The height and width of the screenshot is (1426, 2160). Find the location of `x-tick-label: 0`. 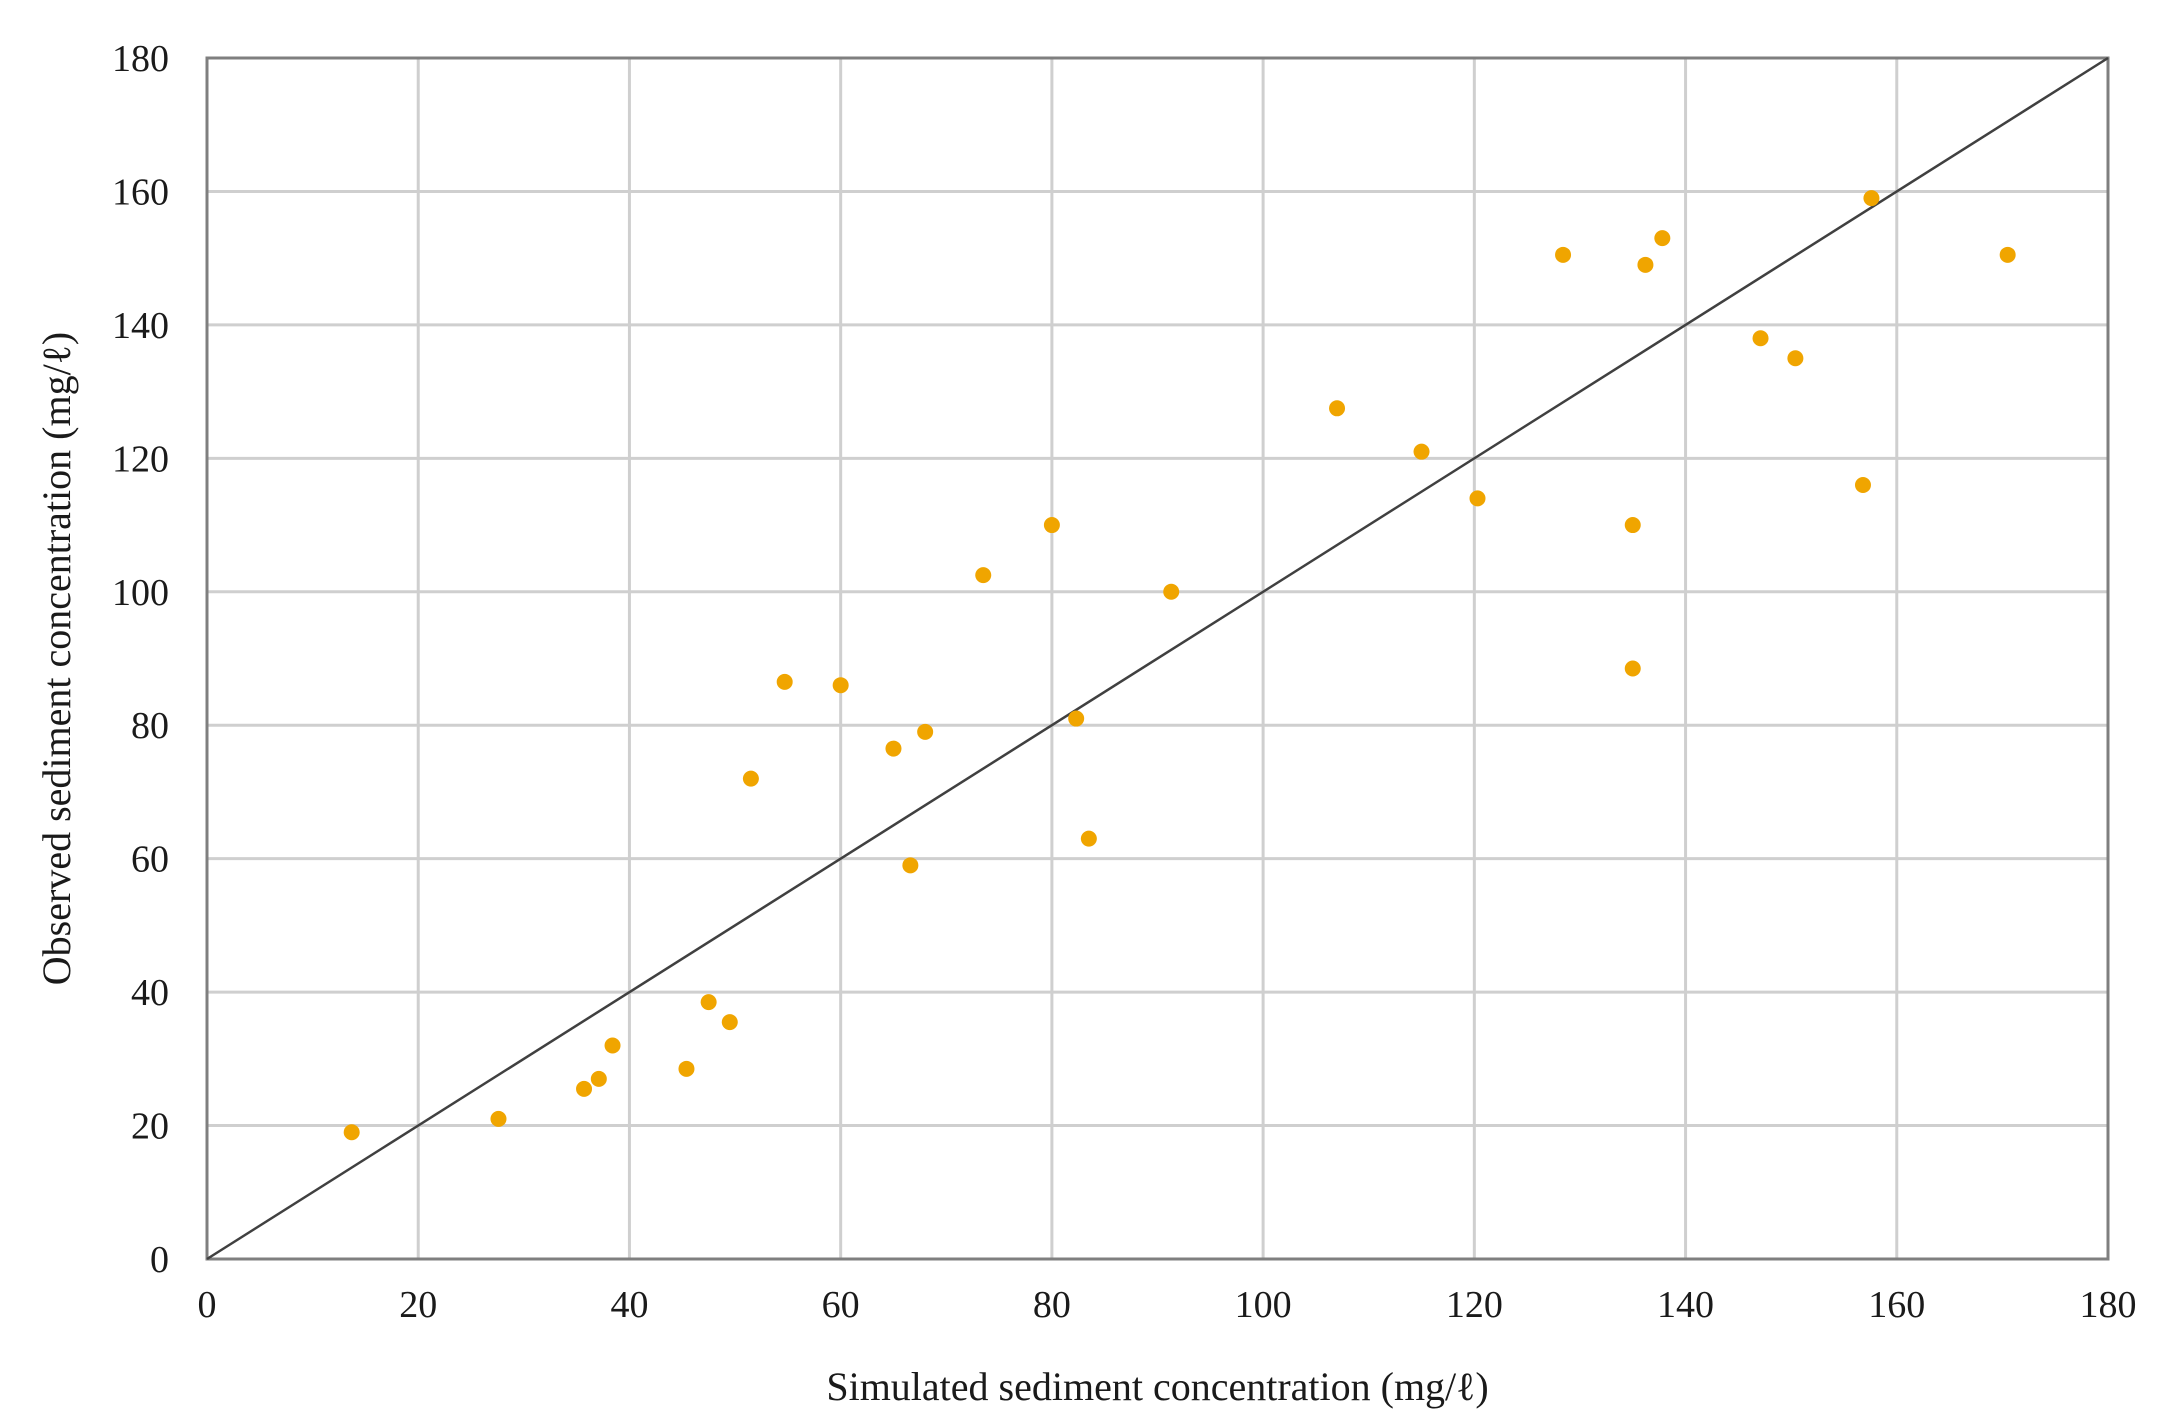

x-tick-label: 0 is located at coordinates (207, 1305).